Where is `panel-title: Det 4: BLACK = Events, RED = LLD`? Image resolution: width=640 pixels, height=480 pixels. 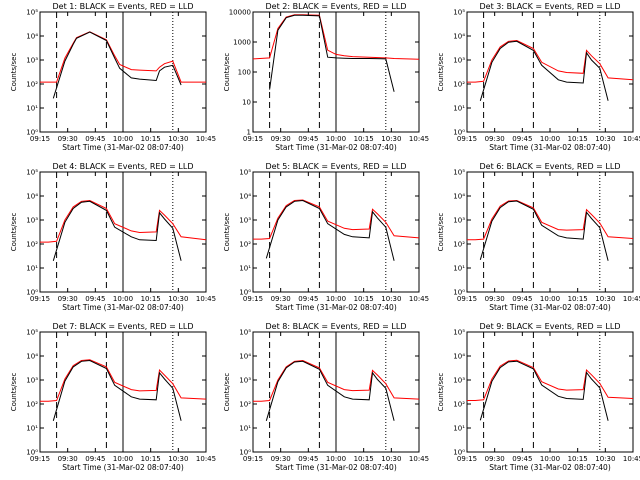
panel-title: Det 4: BLACK = Events, RED = LLD is located at coordinates (123, 166).